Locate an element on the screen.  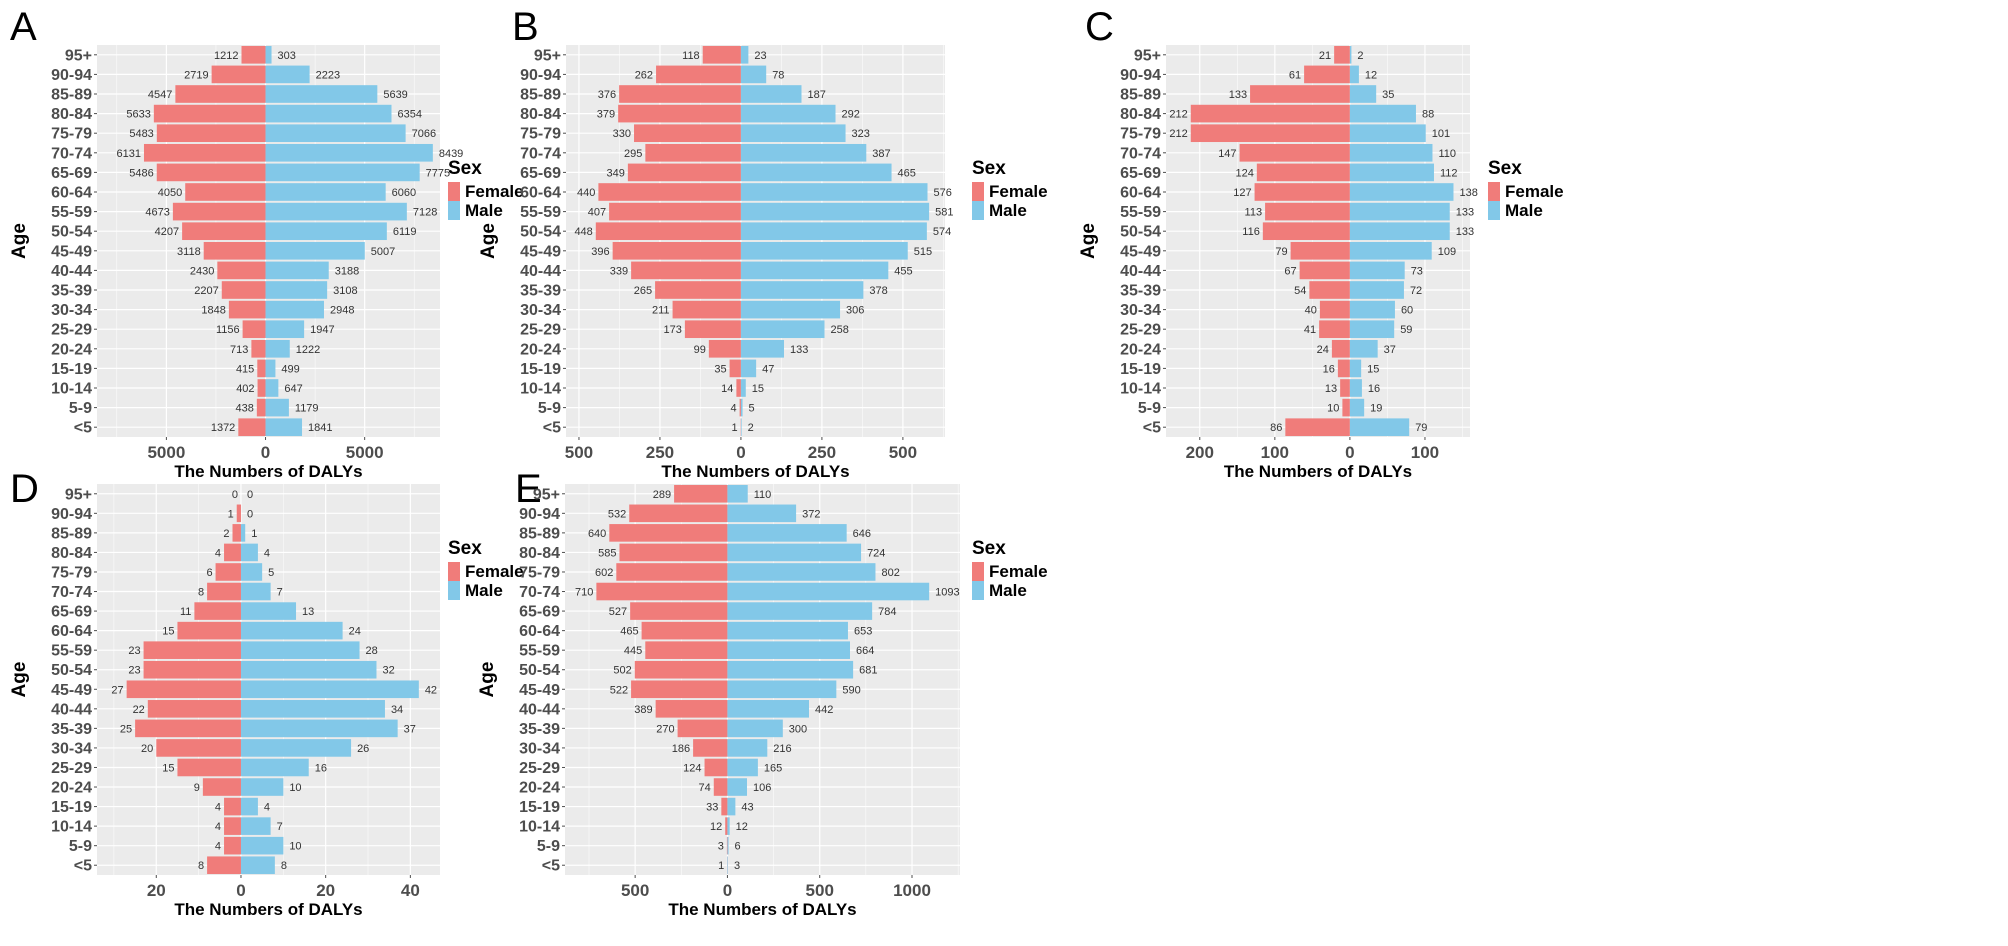
data-label-female: 41 is located at coordinates (1310, 330).